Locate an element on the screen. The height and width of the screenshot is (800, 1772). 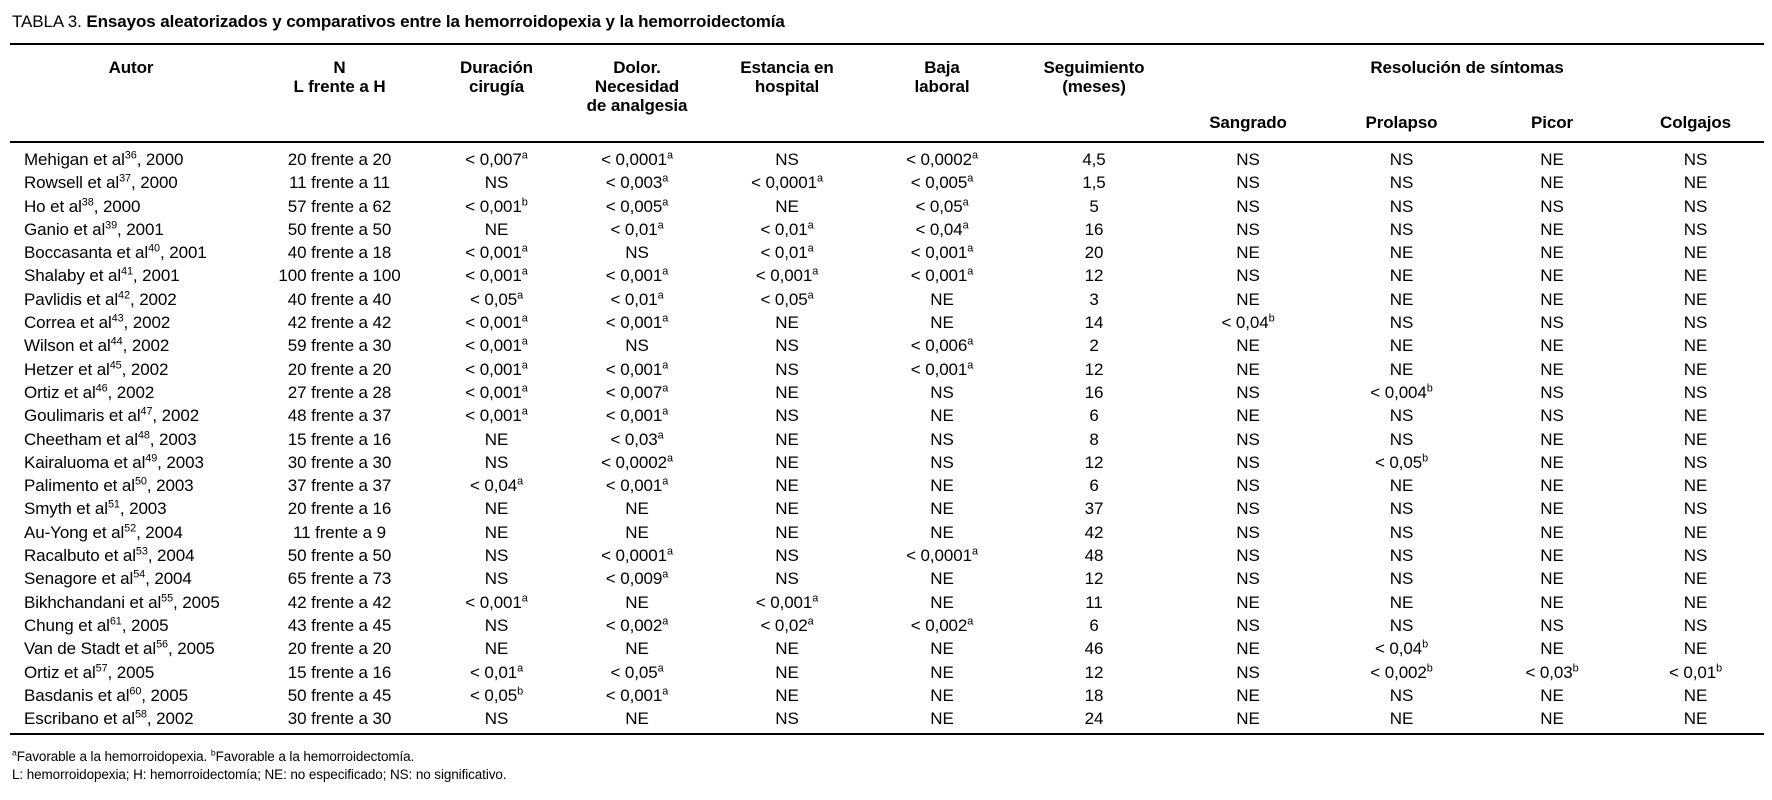
cell-seguimiento: 6 is located at coordinates (1094, 416).